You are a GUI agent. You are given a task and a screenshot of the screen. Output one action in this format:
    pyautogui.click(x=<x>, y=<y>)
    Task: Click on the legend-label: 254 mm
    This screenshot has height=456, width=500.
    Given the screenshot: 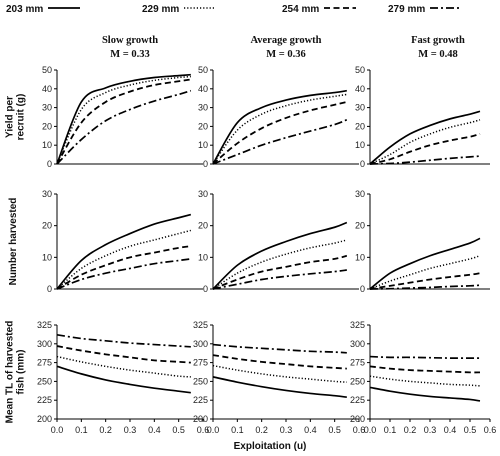 What is the action you would take?
    pyautogui.click(x=300, y=9)
    